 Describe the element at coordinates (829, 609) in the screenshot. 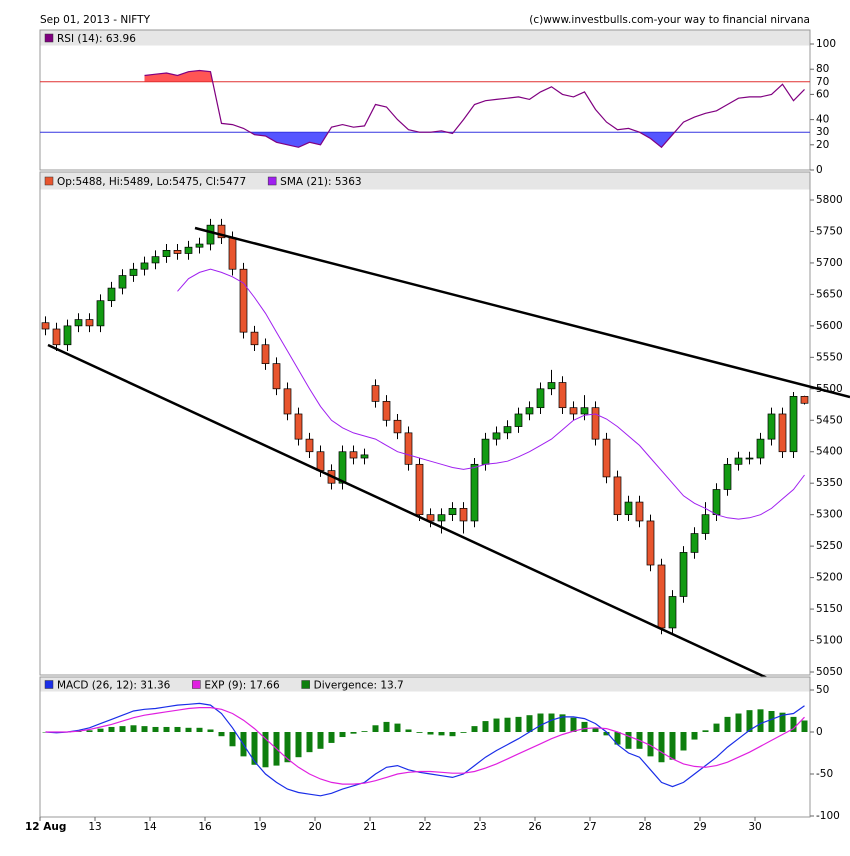

I see `y-tick-label: 5150` at that location.